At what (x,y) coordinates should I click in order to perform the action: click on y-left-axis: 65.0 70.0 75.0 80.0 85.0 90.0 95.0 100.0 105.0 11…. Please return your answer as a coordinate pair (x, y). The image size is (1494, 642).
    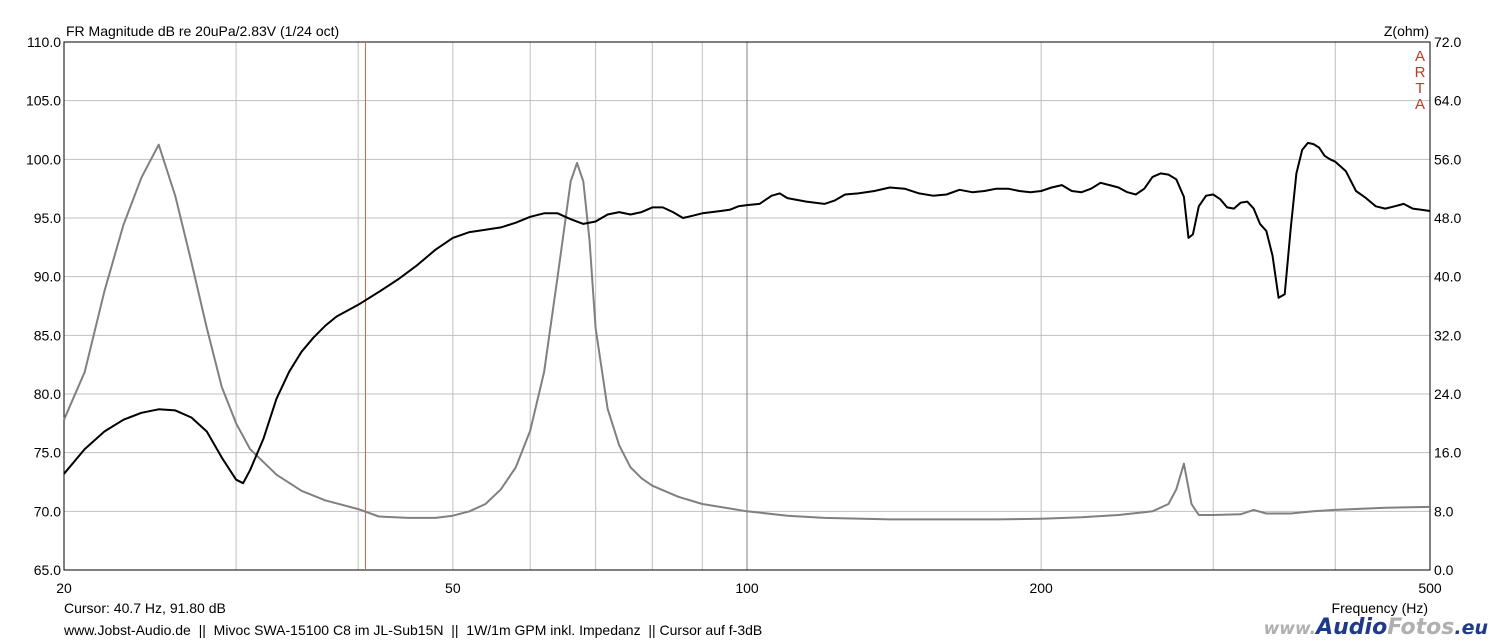
    Looking at the image, I should click on (43, 306).